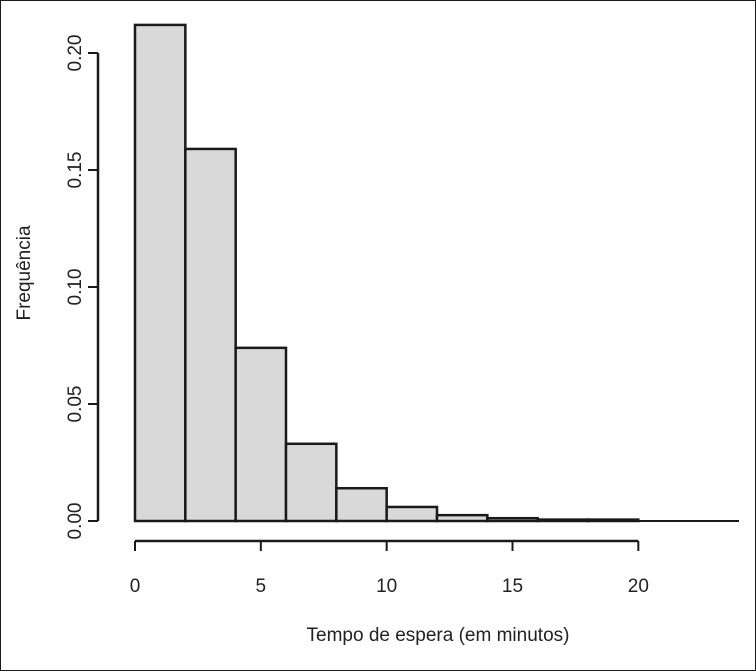 This screenshot has height=671, width=756. I want to click on y-tick-label: 0.00, so click(75, 521).